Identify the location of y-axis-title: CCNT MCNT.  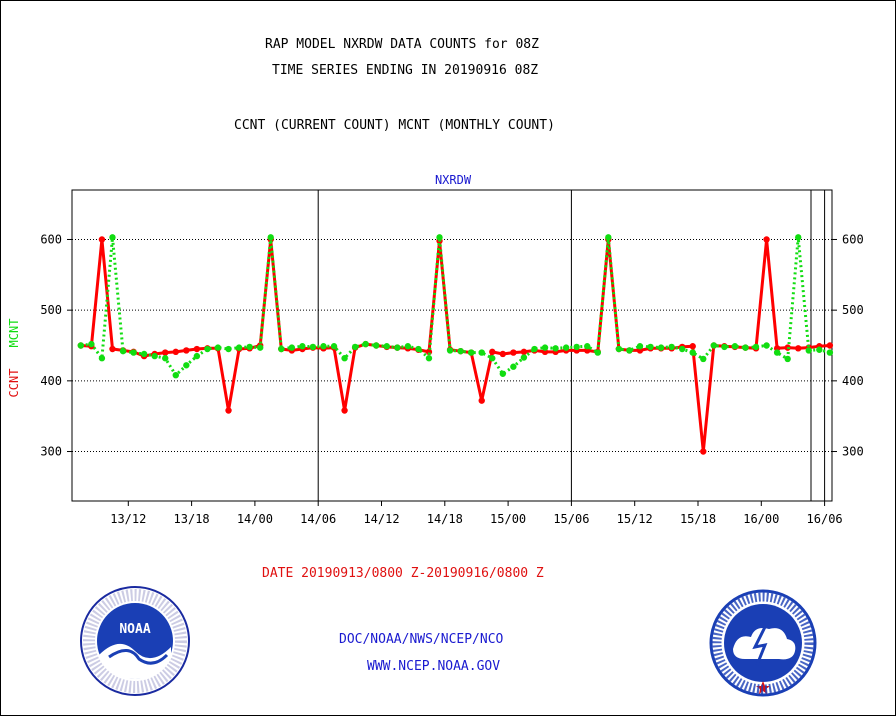
(14, 358).